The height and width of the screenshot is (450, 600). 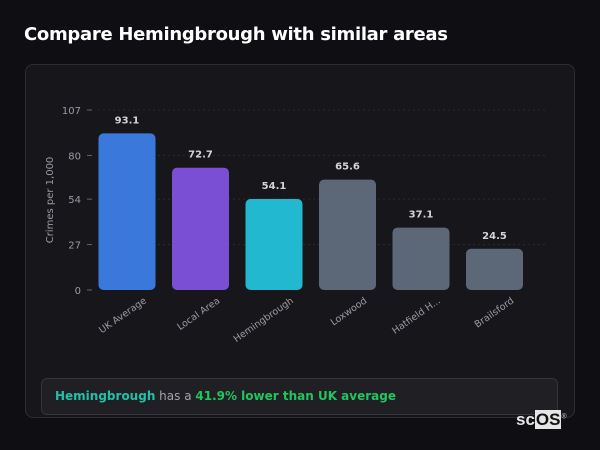 I want to click on y-tick-label: 27, so click(x=74, y=246).